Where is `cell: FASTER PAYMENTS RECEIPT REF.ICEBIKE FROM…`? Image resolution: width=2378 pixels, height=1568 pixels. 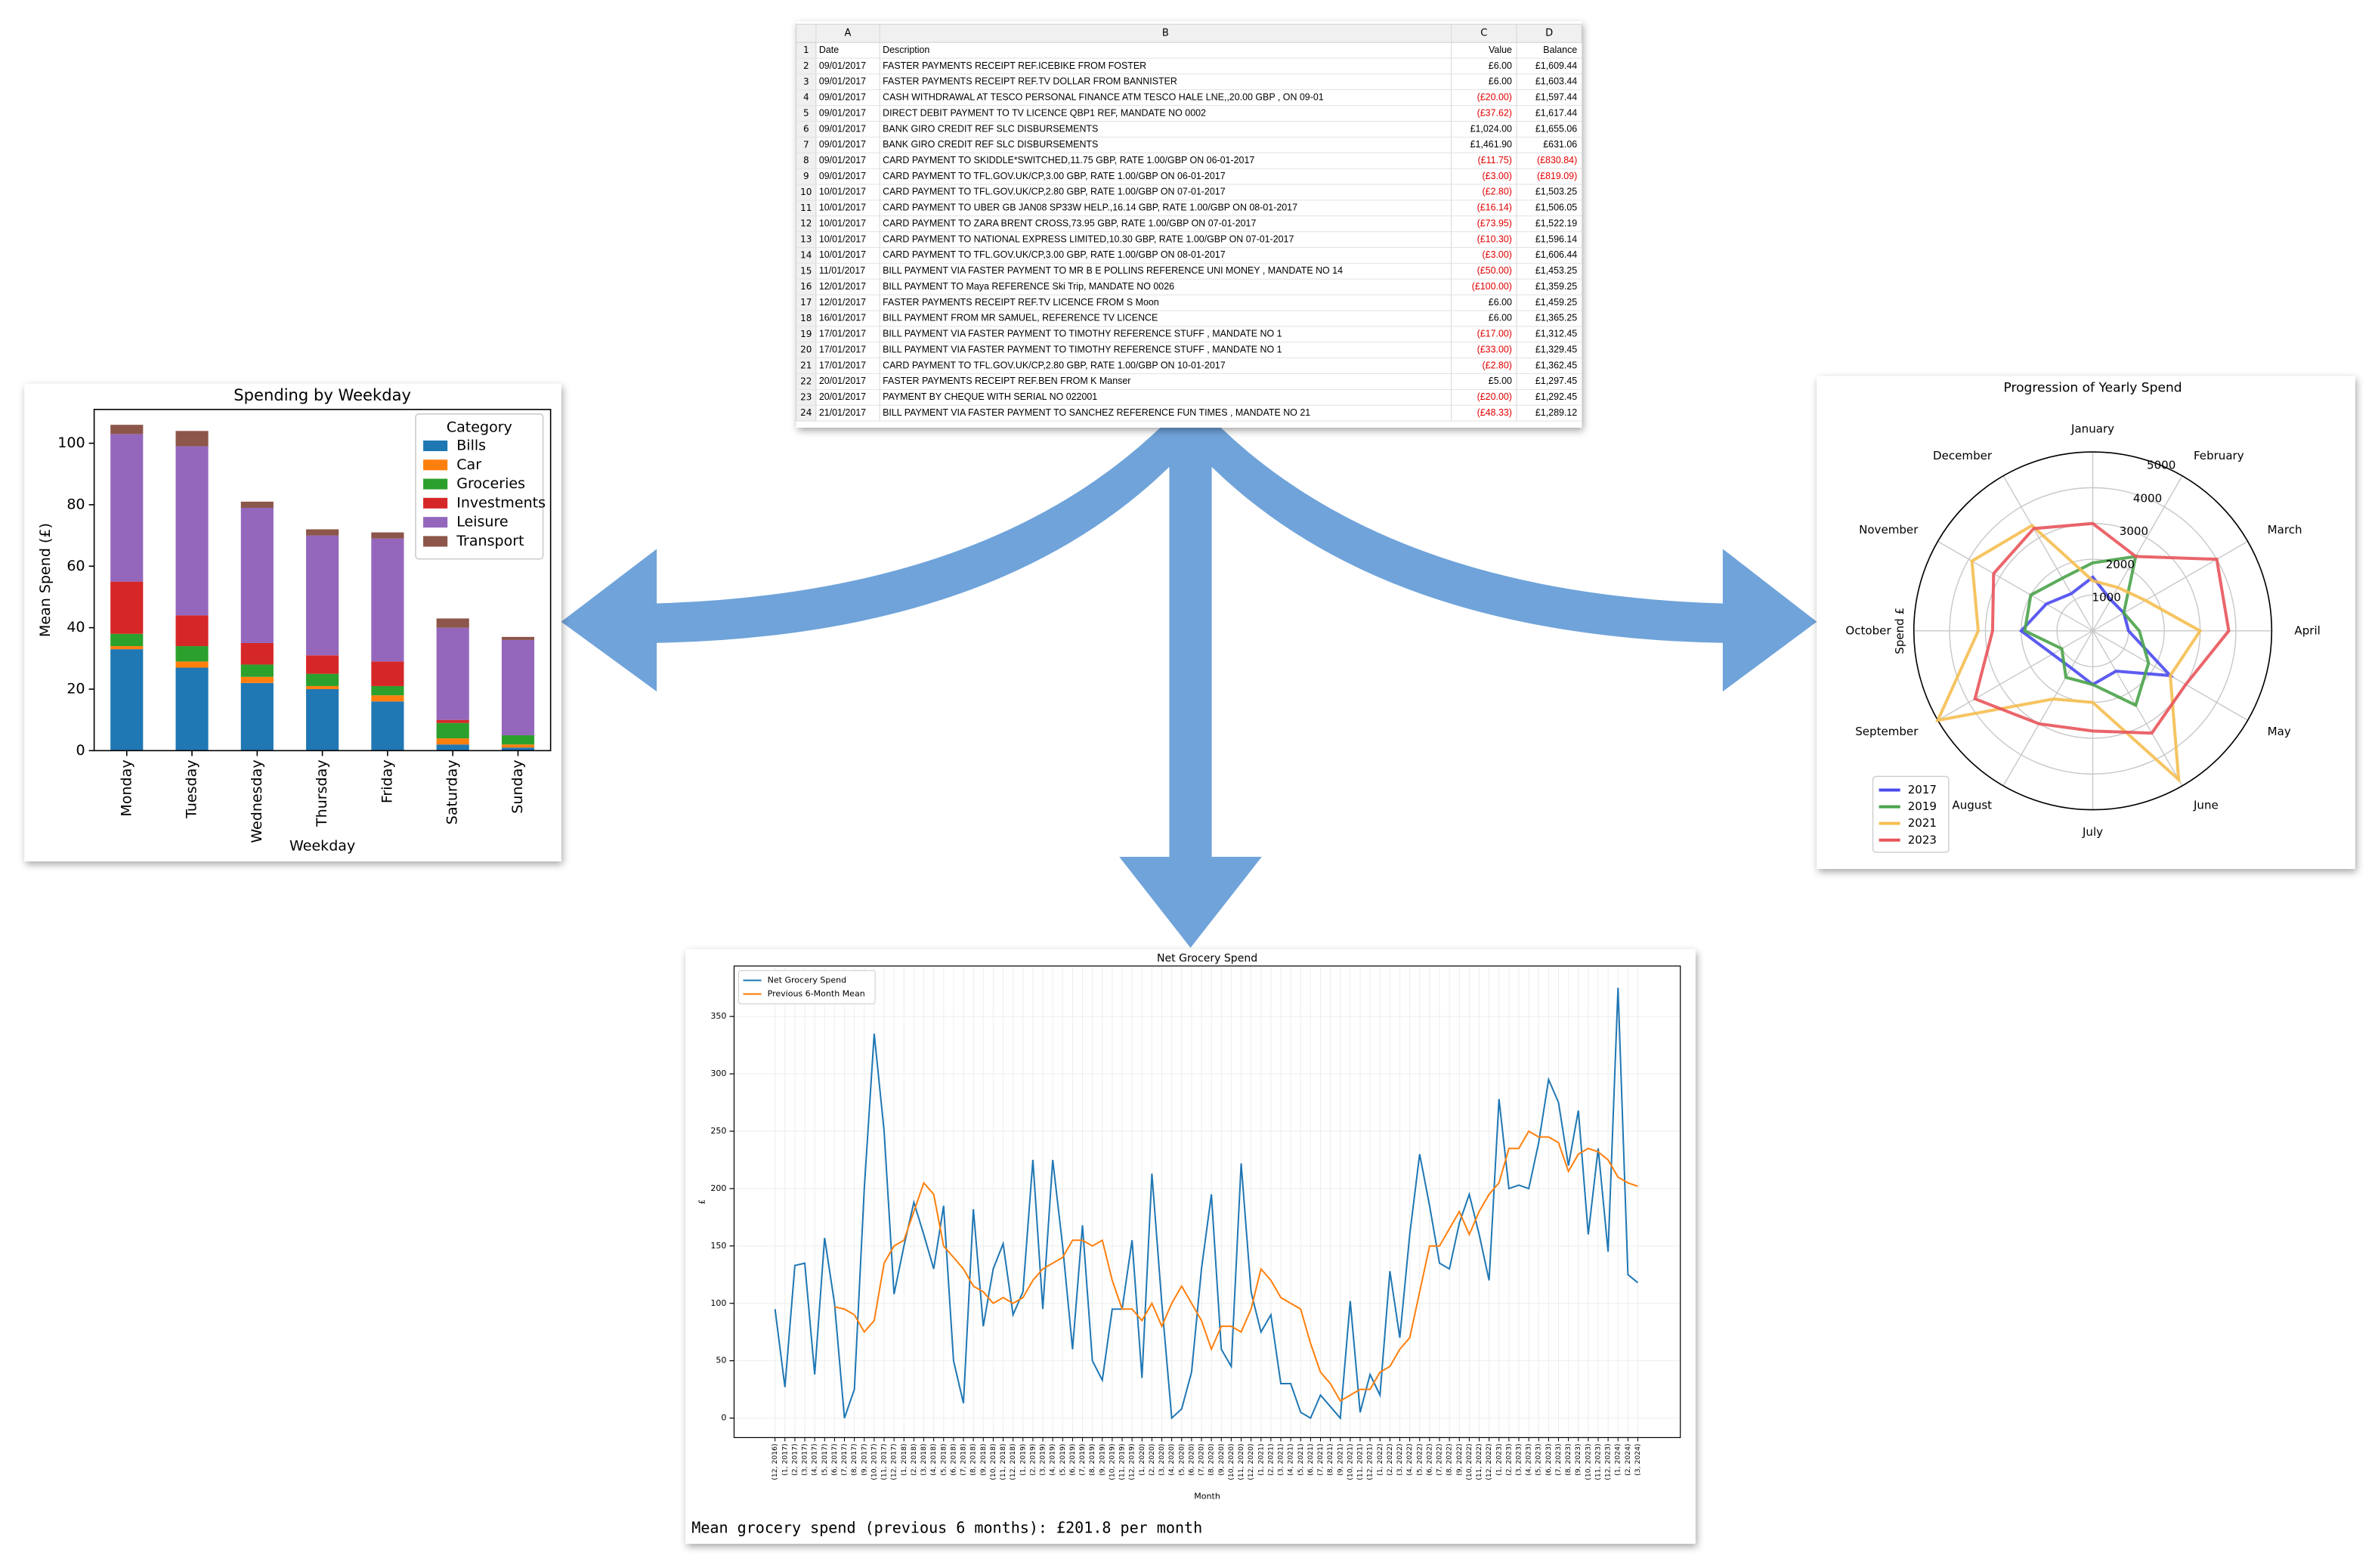
cell: FASTER PAYMENTS RECEIPT REF.ICEBIKE FROM… is located at coordinates (1014, 65).